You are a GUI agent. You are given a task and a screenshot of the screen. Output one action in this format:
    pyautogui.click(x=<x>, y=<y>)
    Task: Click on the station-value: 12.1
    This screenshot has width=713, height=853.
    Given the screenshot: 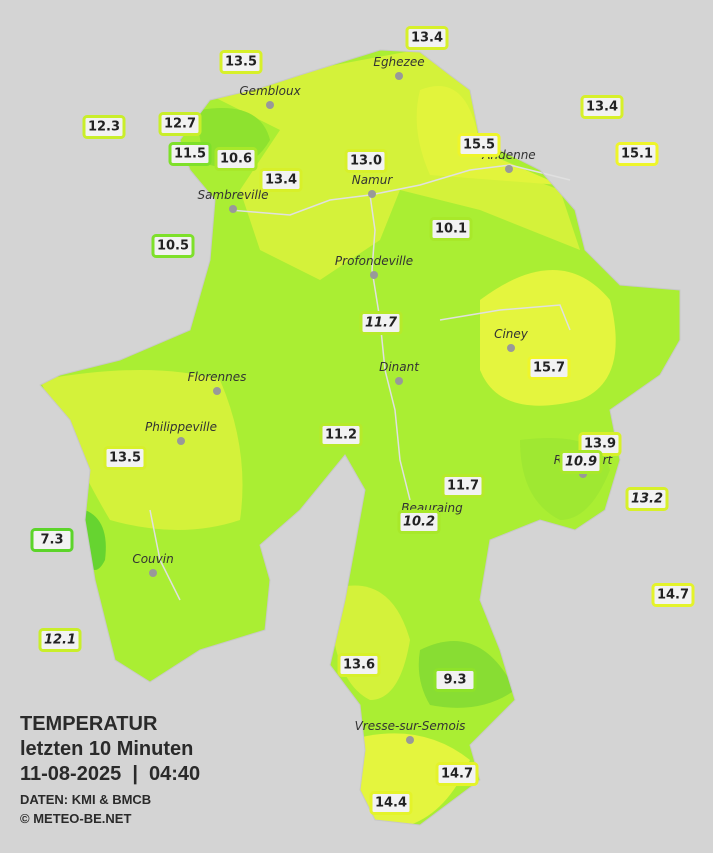 What is the action you would take?
    pyautogui.click(x=60, y=640)
    